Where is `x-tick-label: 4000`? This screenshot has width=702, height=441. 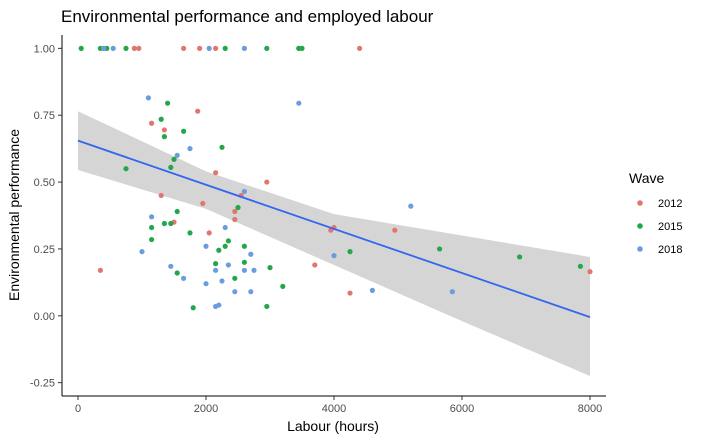 x-tick-label: 4000 is located at coordinates (334, 409).